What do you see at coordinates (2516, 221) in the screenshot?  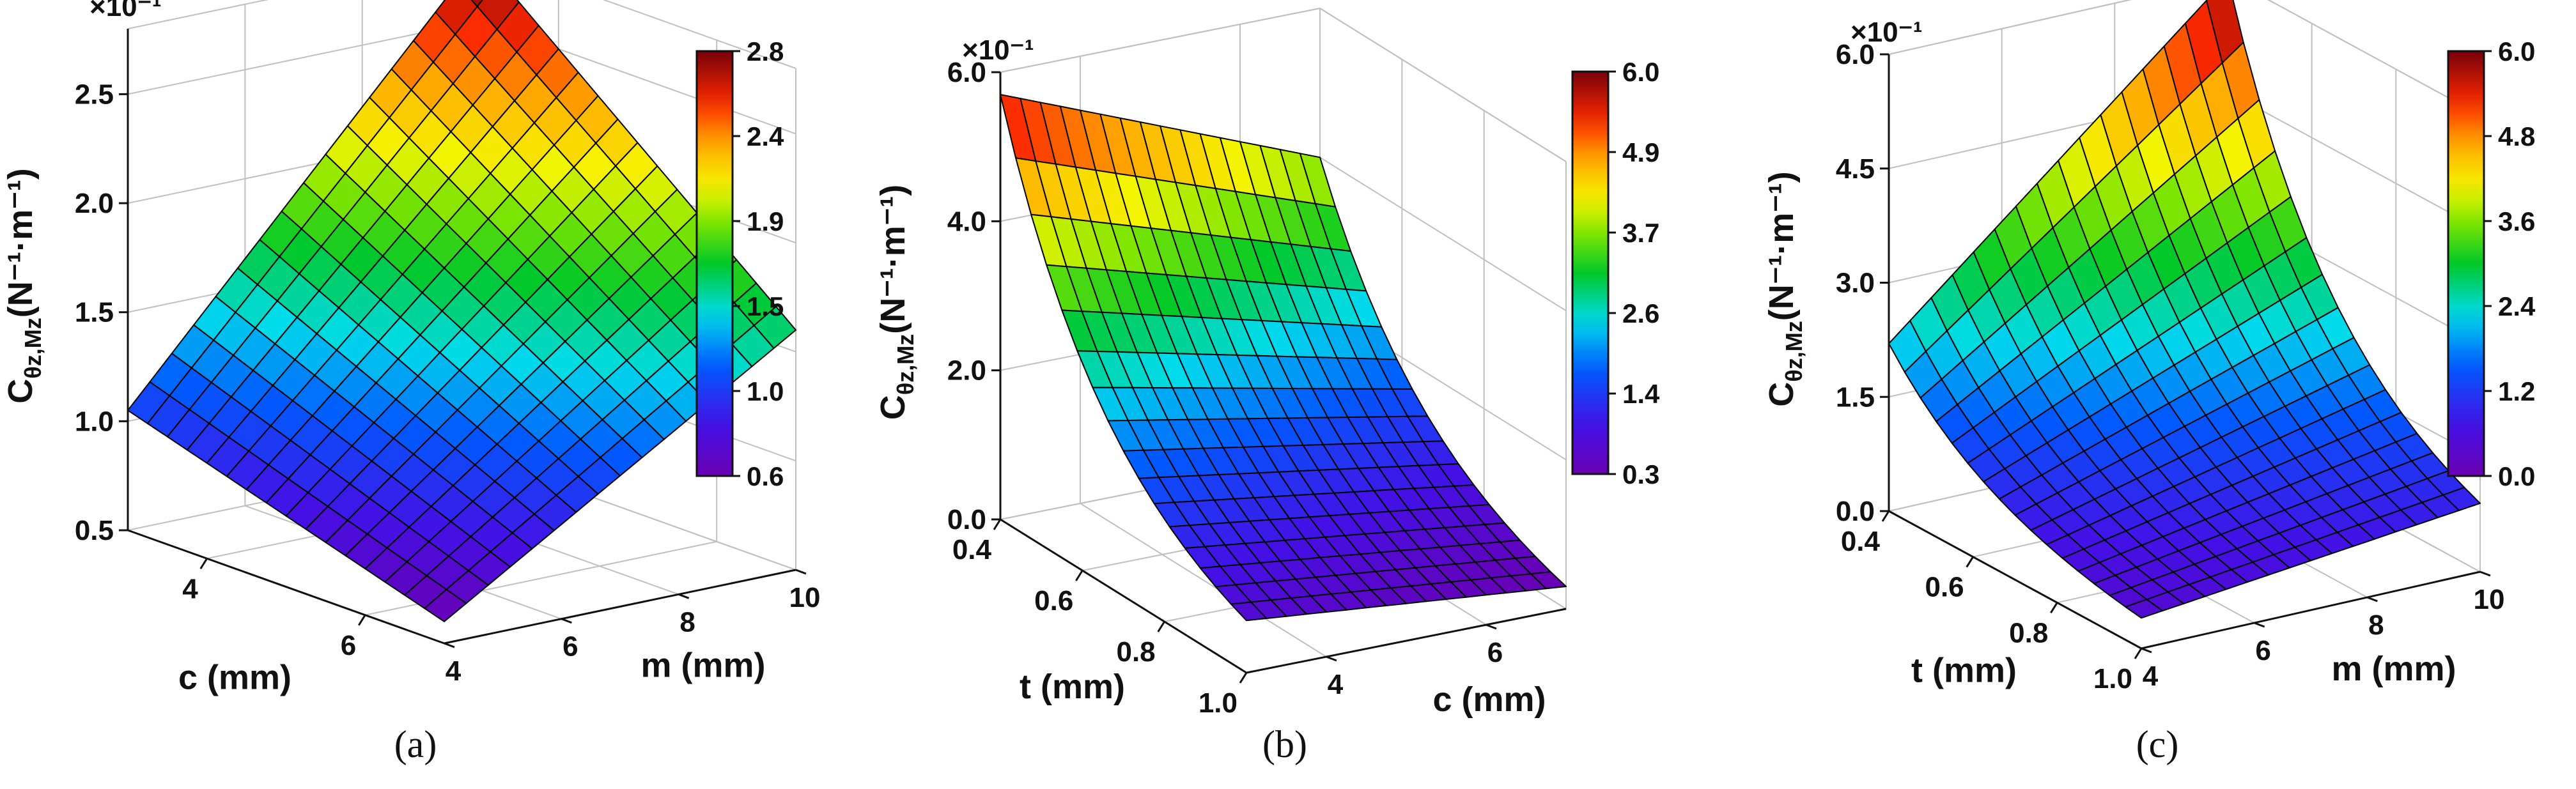 I see `colorbar-tick-label: 3.6` at bounding box center [2516, 221].